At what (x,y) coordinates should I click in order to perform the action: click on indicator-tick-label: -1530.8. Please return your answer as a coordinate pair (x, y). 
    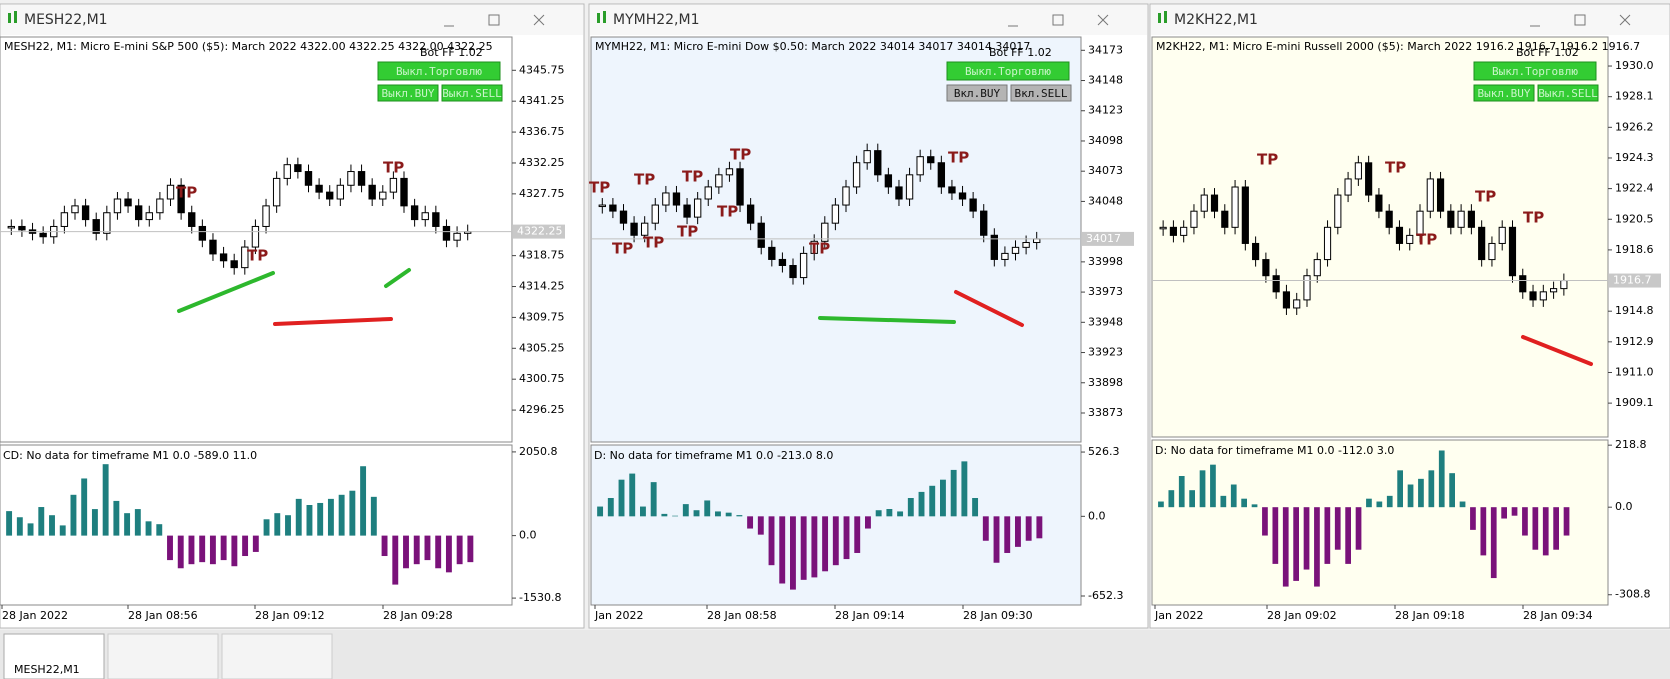
    Looking at the image, I should click on (540, 597).